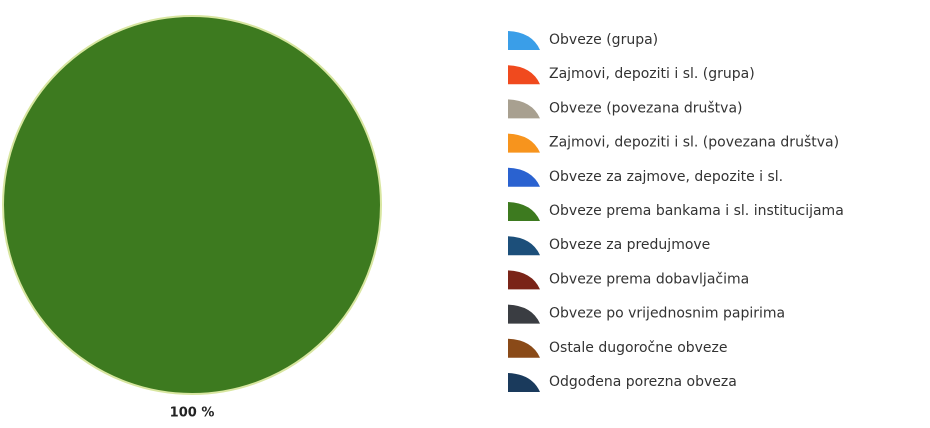 The image size is (930, 428). Describe the element at coordinates (696, 211) in the screenshot. I see `legend-label: Obveze prema bankama i sl. institucijama` at that location.